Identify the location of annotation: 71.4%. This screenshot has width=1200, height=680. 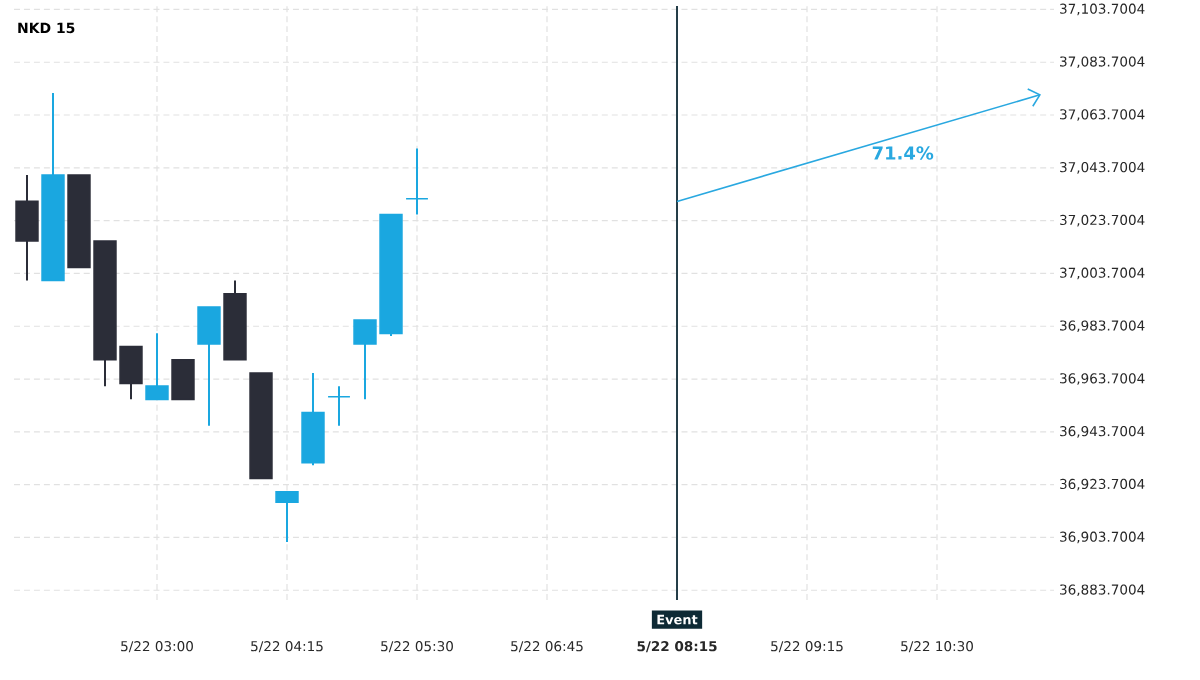
(903, 153).